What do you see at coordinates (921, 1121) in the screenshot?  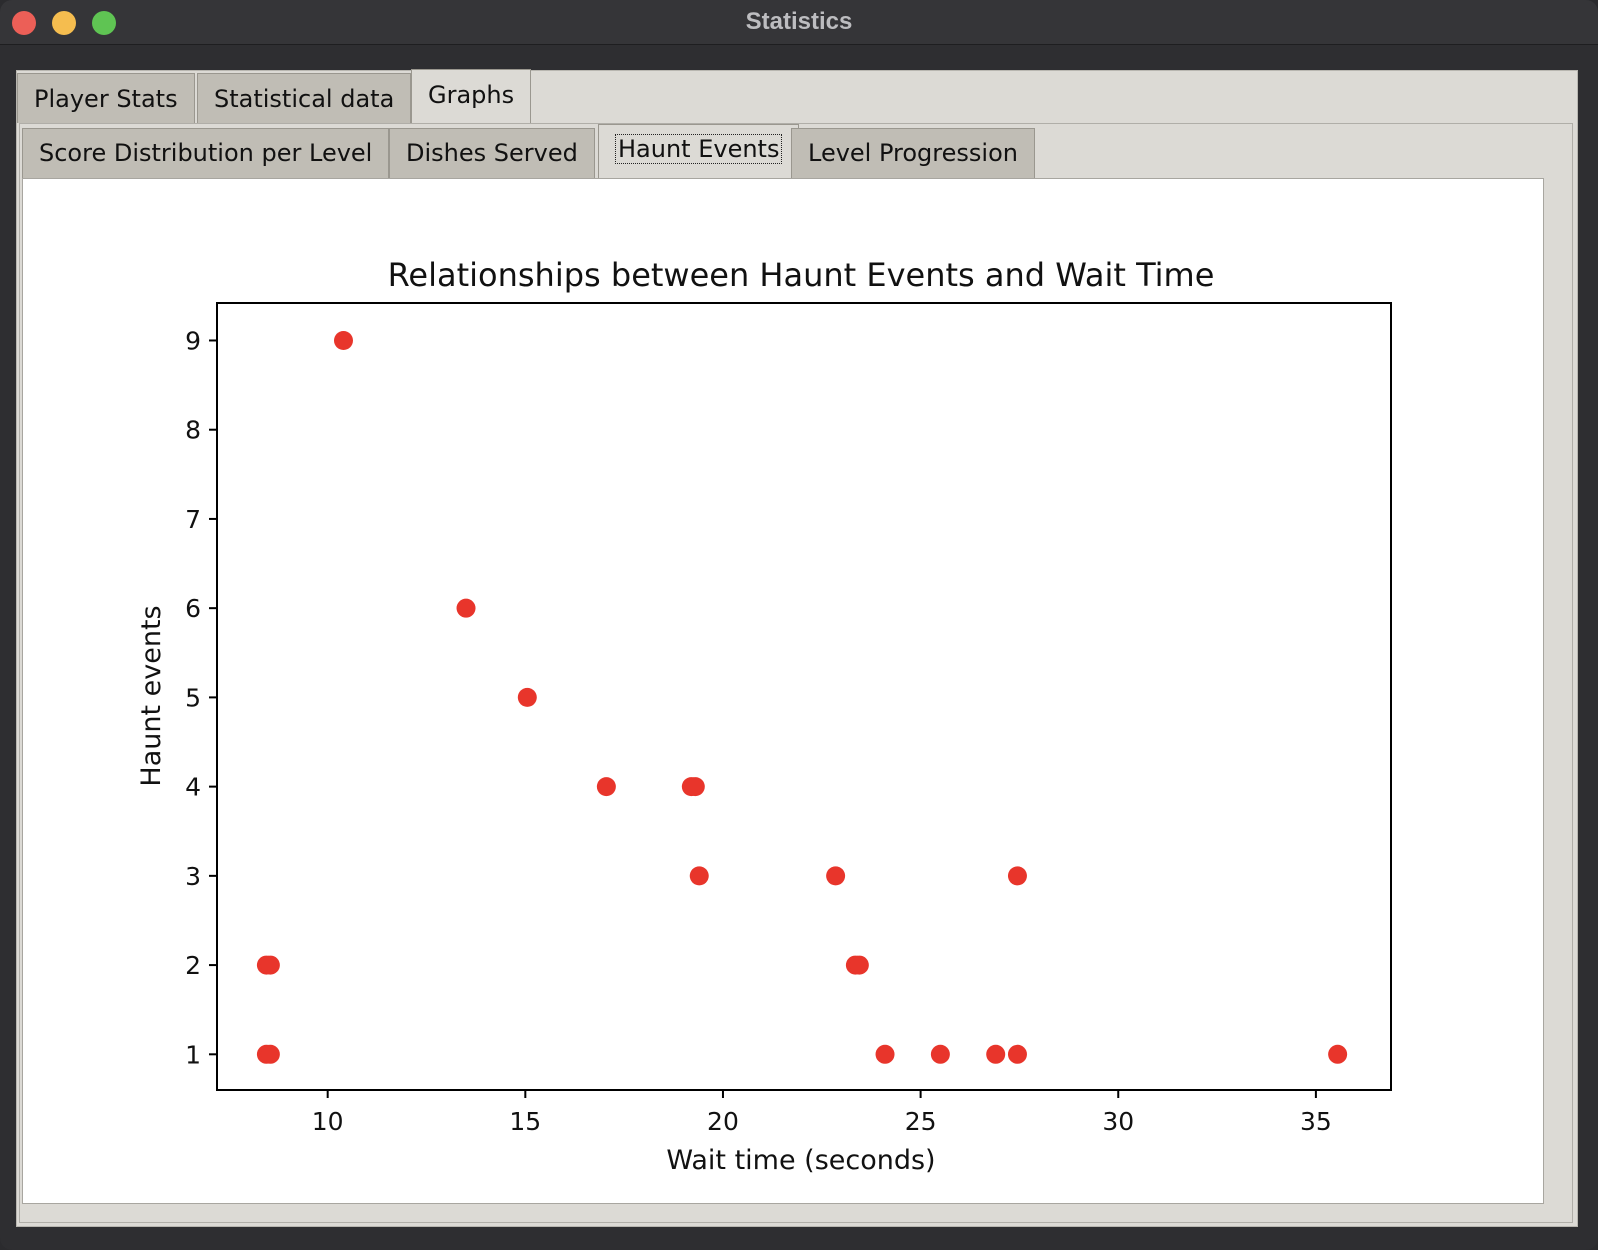 I see `x-tick-label: 25` at bounding box center [921, 1121].